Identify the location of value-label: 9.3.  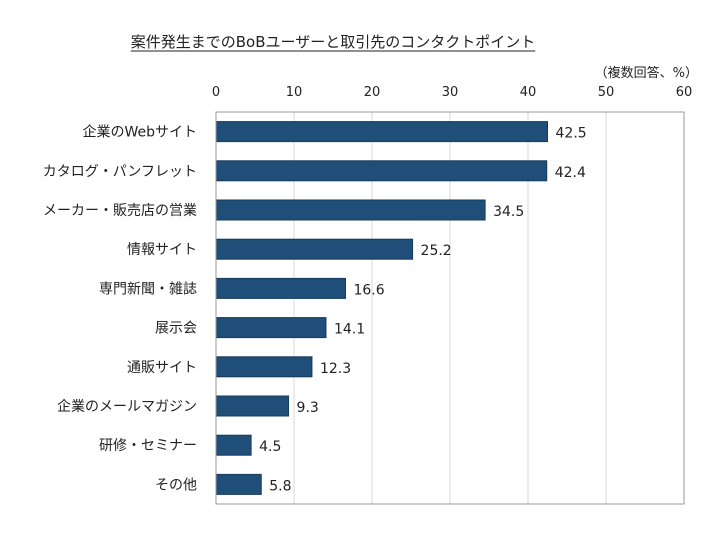
(308, 408).